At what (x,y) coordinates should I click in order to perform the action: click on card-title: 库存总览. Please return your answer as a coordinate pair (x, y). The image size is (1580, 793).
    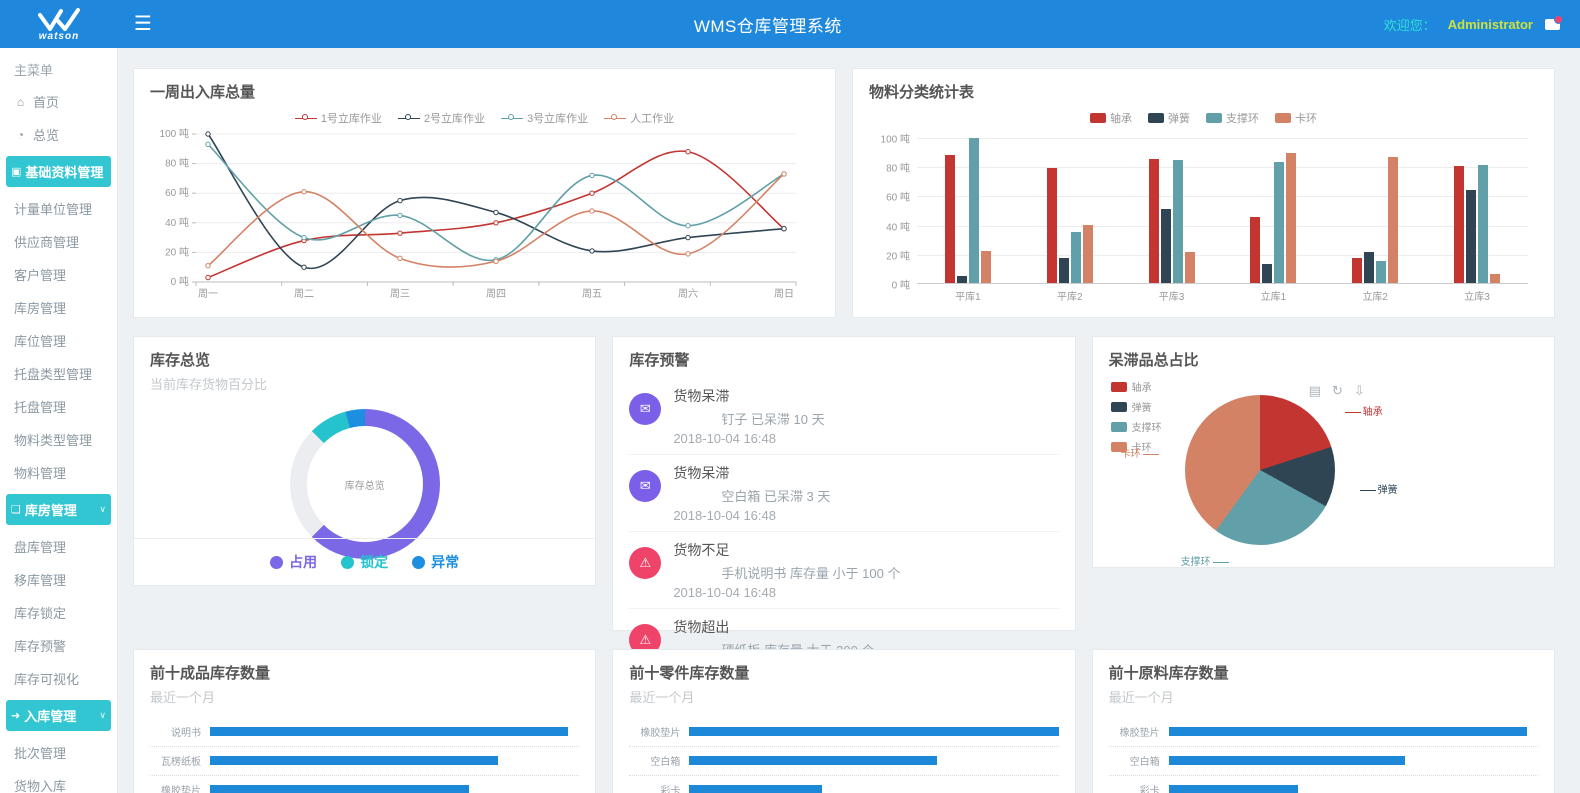
    Looking at the image, I should click on (180, 360).